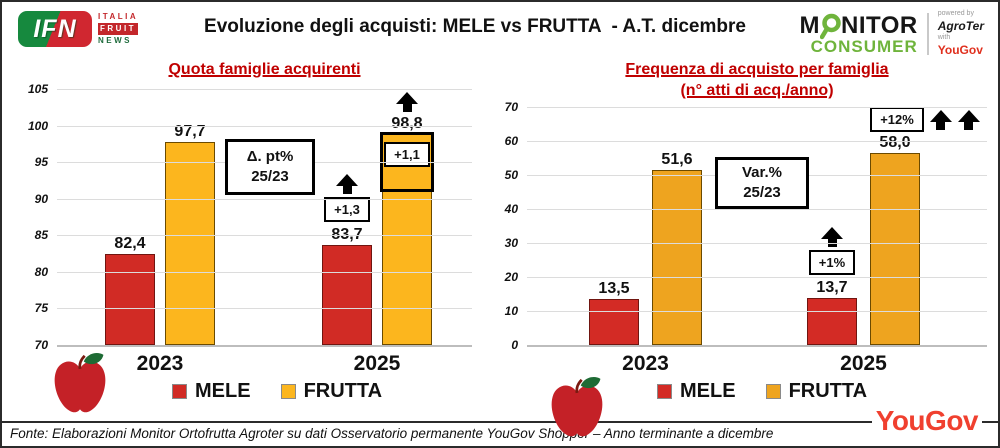 The width and height of the screenshot is (1000, 448). Describe the element at coordinates (407, 155) in the screenshot. I see `delta-chip-frutta: +1,1` at that location.